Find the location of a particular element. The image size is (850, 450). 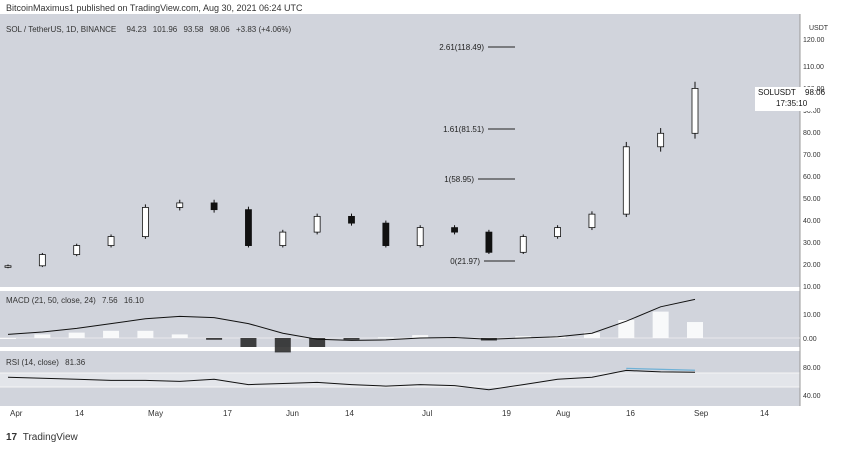

price-tick-30: 30.00 is located at coordinates (812, 243).